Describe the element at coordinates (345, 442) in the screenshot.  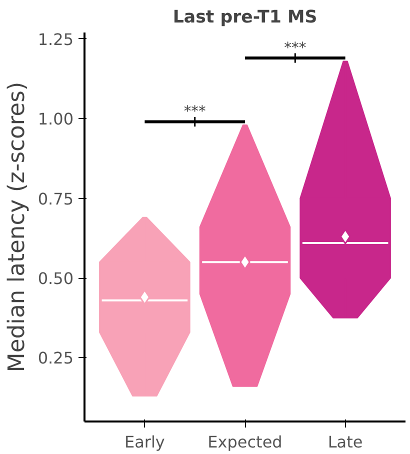
I see `x-tick-label: Late` at that location.